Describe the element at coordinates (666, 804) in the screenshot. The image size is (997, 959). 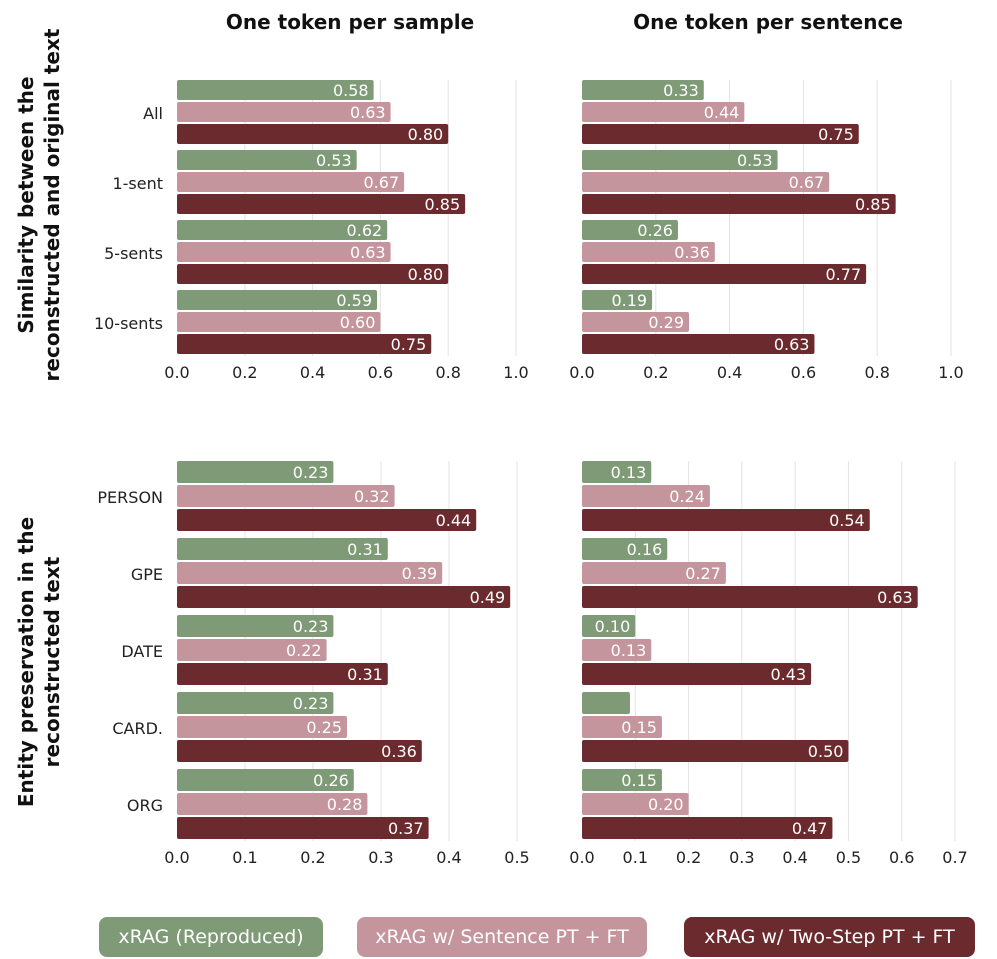
I see `bar-value-label: 0.20` at that location.